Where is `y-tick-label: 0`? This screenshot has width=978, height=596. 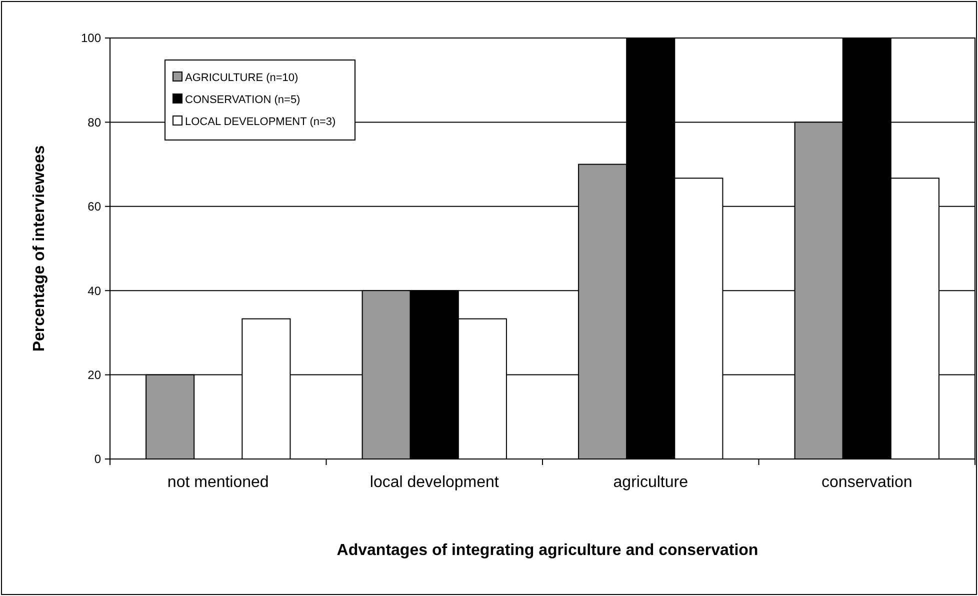
y-tick-label: 0 is located at coordinates (98, 459).